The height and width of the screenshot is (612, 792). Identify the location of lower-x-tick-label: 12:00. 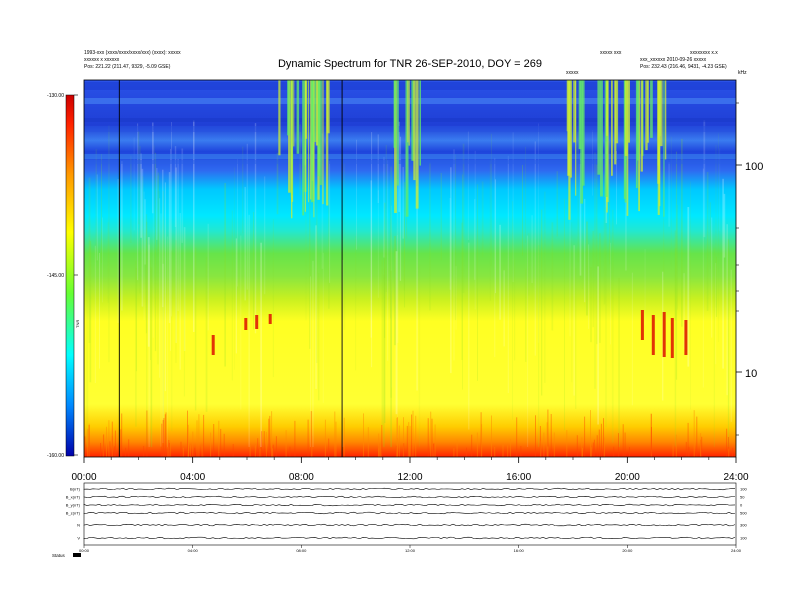
(410, 550).